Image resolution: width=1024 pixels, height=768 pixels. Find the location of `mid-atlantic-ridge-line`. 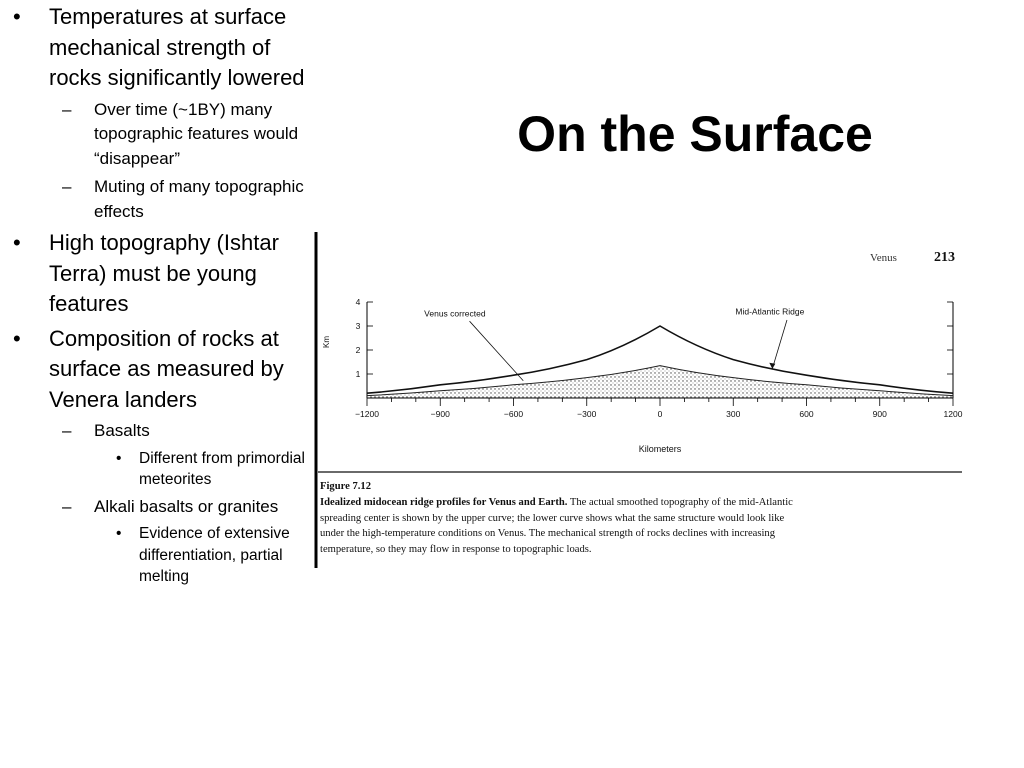

mid-atlantic-ridge-line is located at coordinates (660, 359).